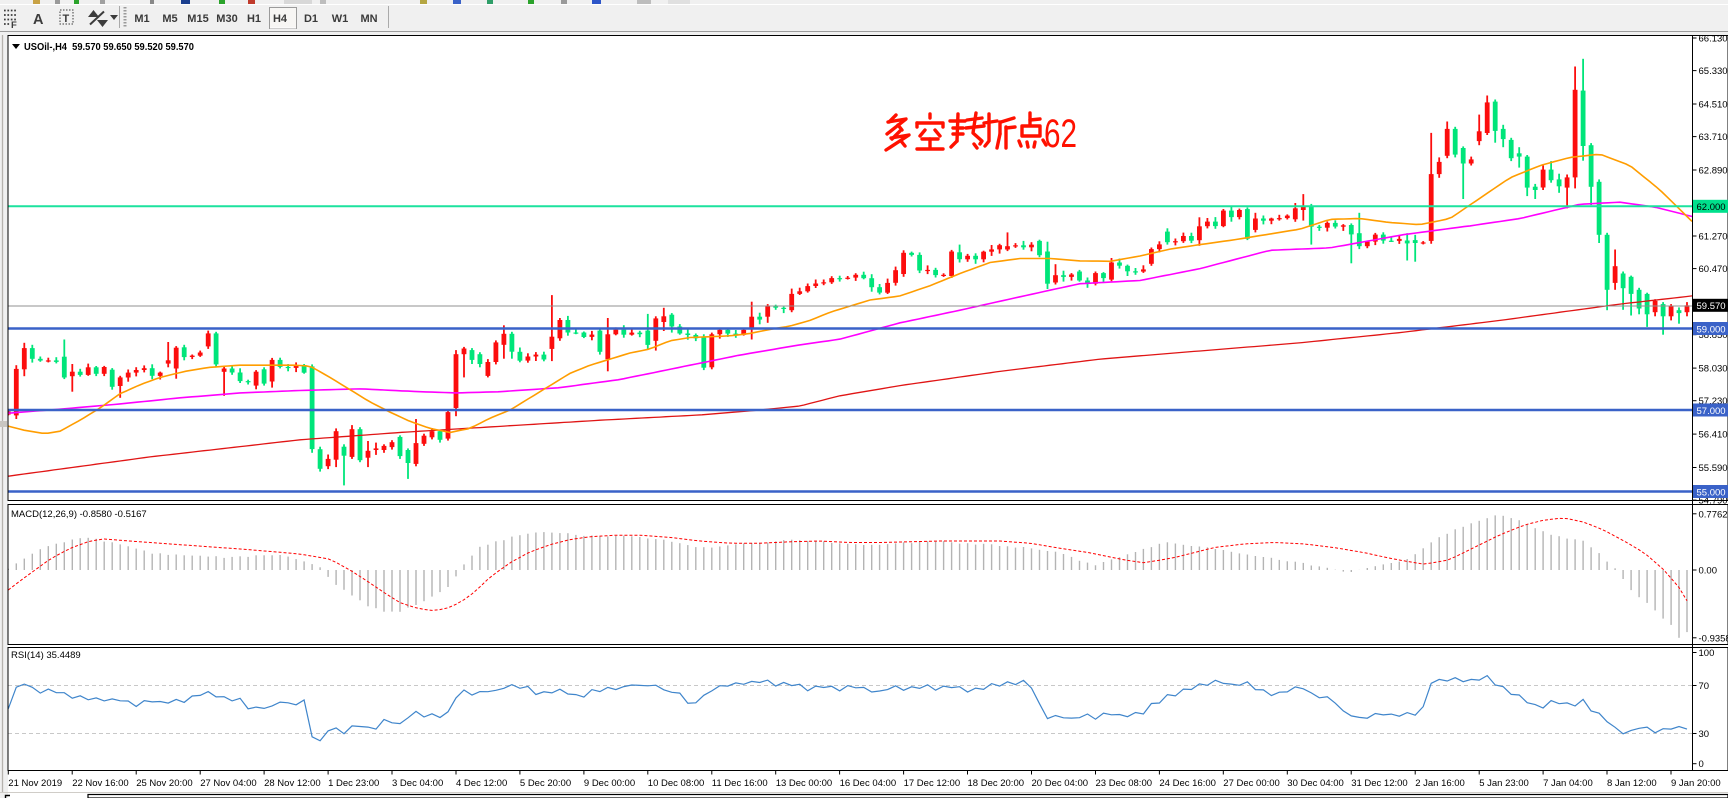  I want to click on svg-text: 5 Dec 20:00, so click(545, 783).